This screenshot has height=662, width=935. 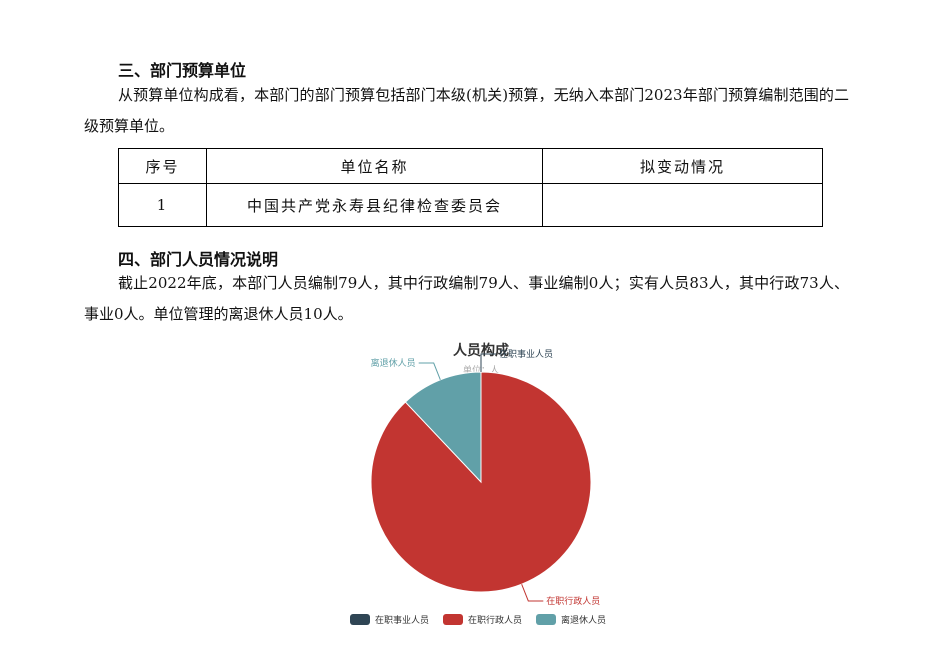 I want to click on slice-label-0: 在职事业人员, so click(x=526, y=354).